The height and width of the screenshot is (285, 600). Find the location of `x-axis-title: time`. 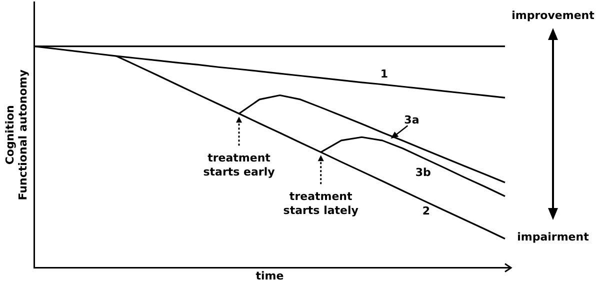

x-axis-title: time is located at coordinates (270, 275).